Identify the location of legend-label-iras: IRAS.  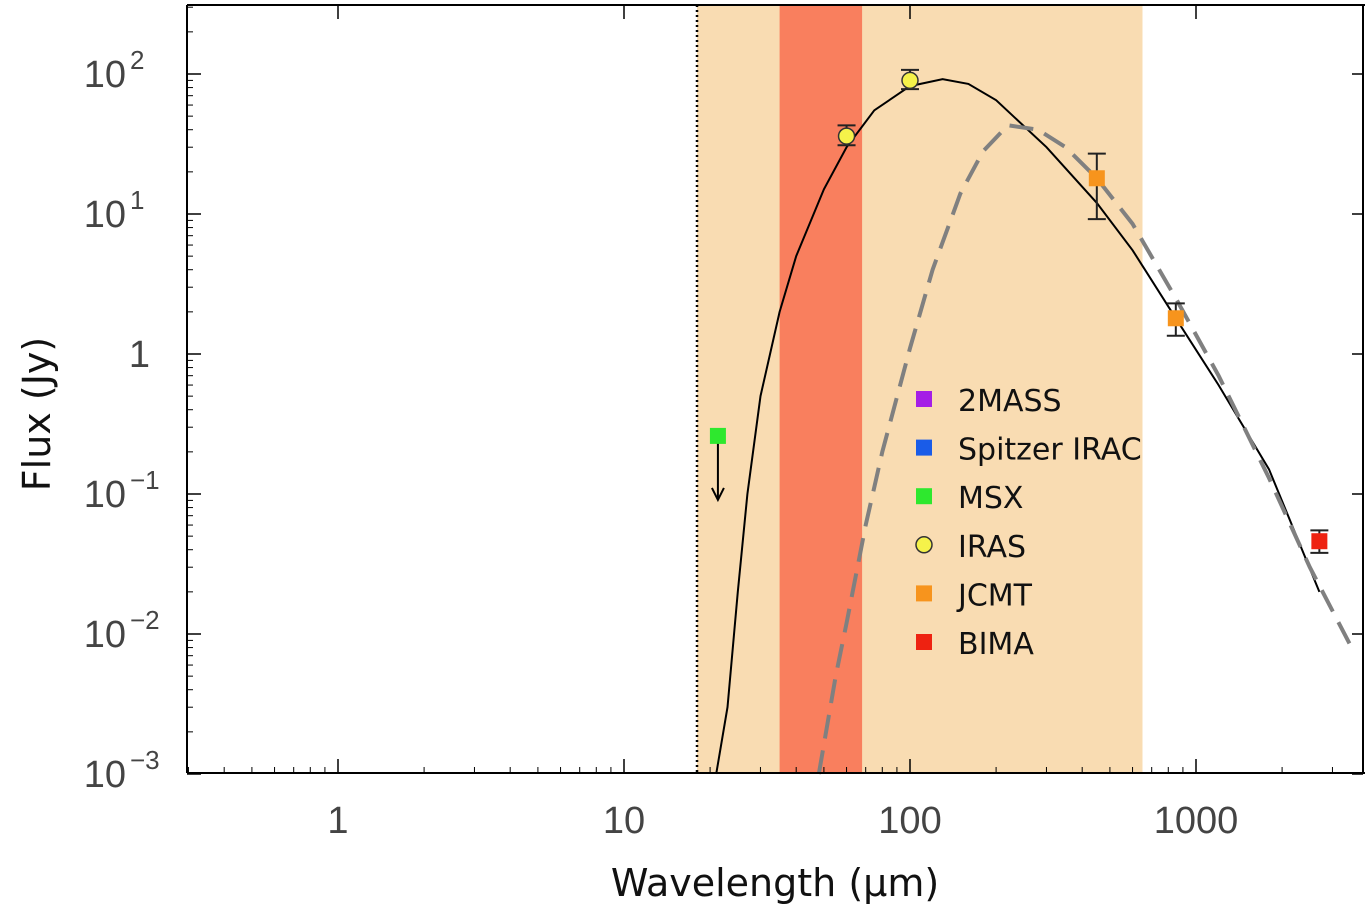
(992, 547).